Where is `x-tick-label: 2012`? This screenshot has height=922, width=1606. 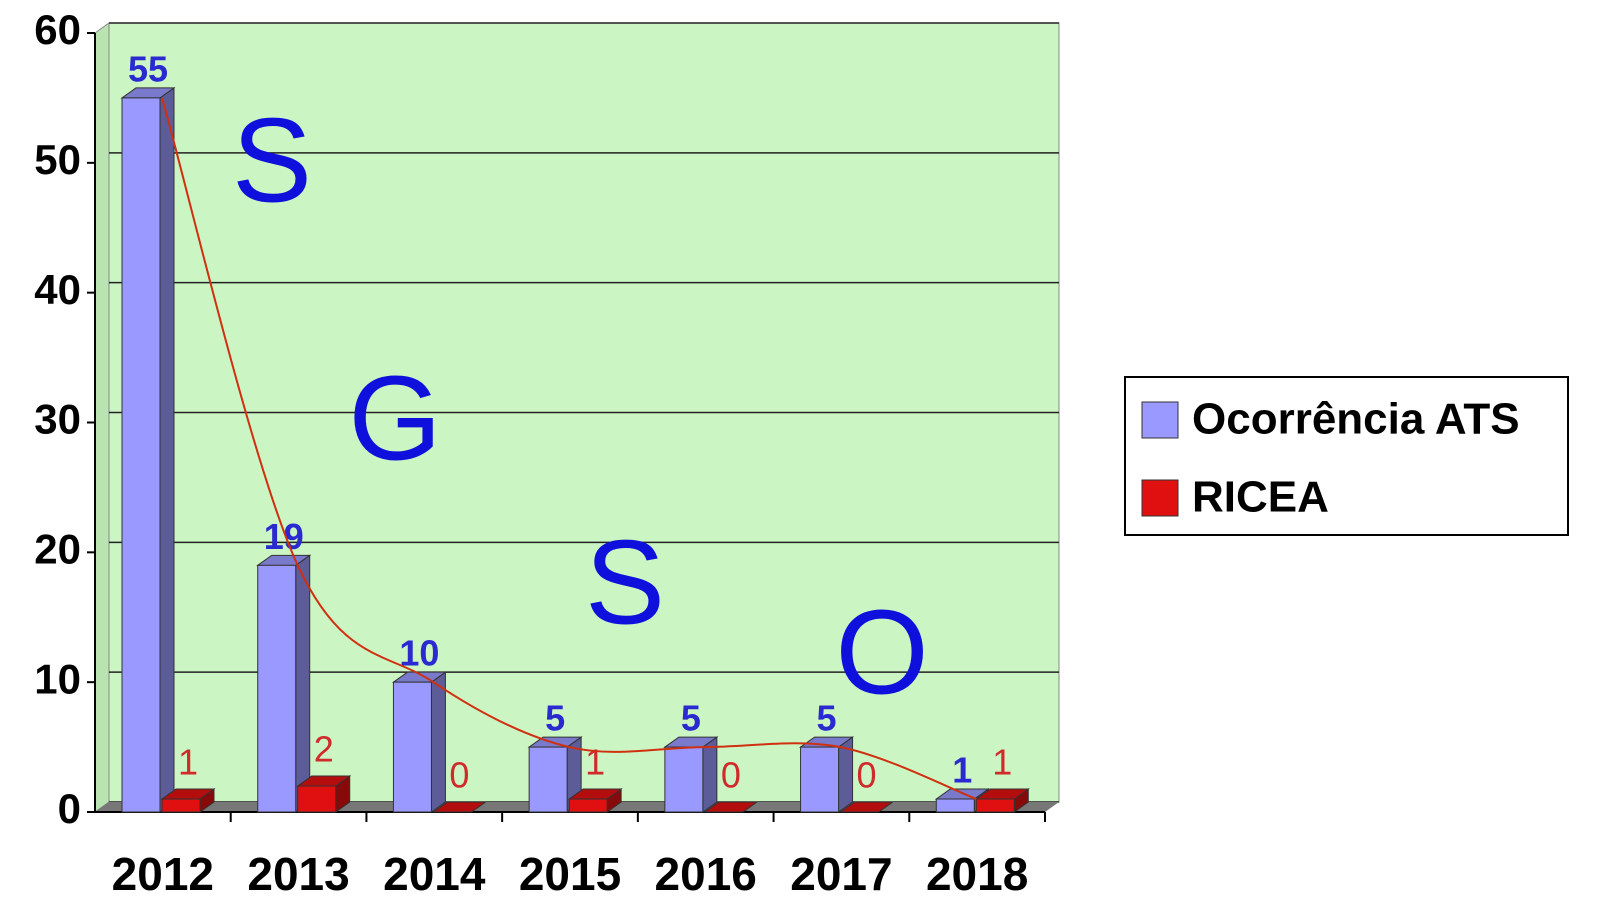
x-tick-label: 2012 is located at coordinates (163, 874).